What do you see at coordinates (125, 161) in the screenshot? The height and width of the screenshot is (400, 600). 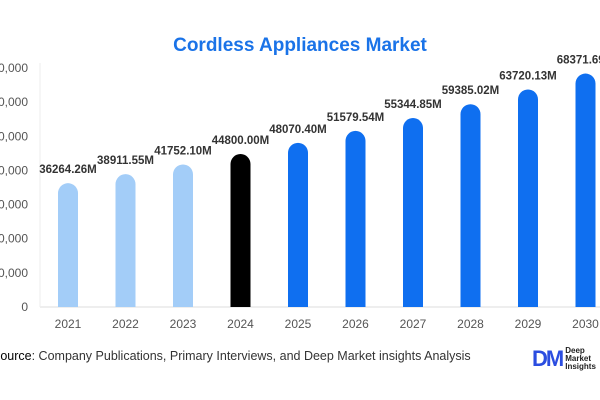 I see `data-label: 38911.55M` at bounding box center [125, 161].